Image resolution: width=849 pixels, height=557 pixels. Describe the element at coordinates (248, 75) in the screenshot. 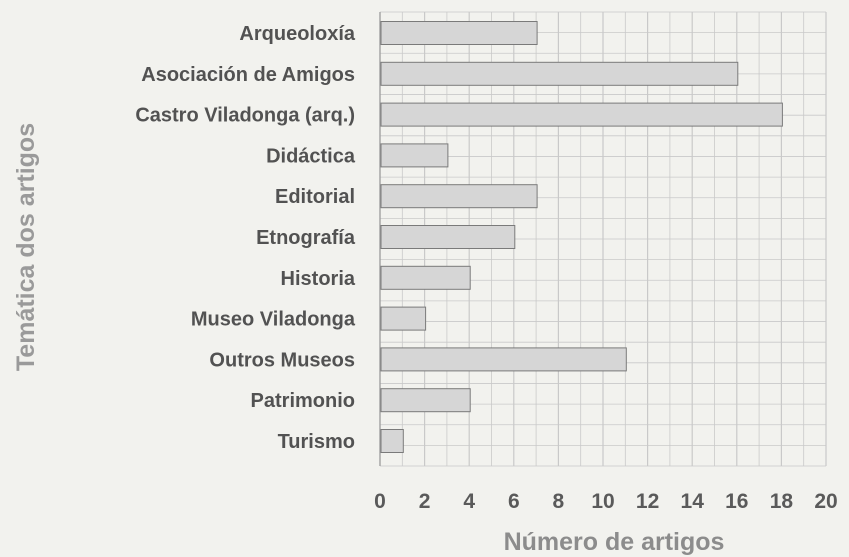

I see `category-label: Asociación de Amigos` at that location.